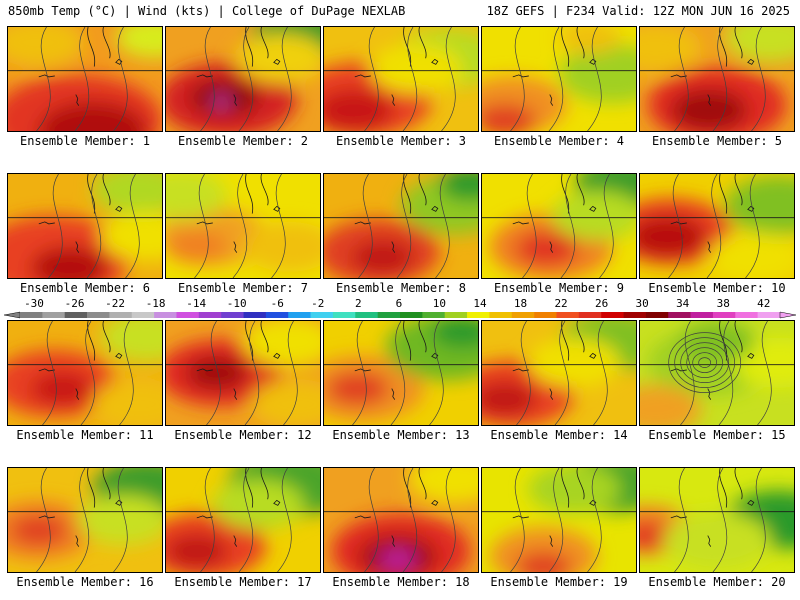 The height and width of the screenshot is (600, 800). Describe the element at coordinates (764, 303) in the screenshot. I see `scale-tick-label: 42` at that location.